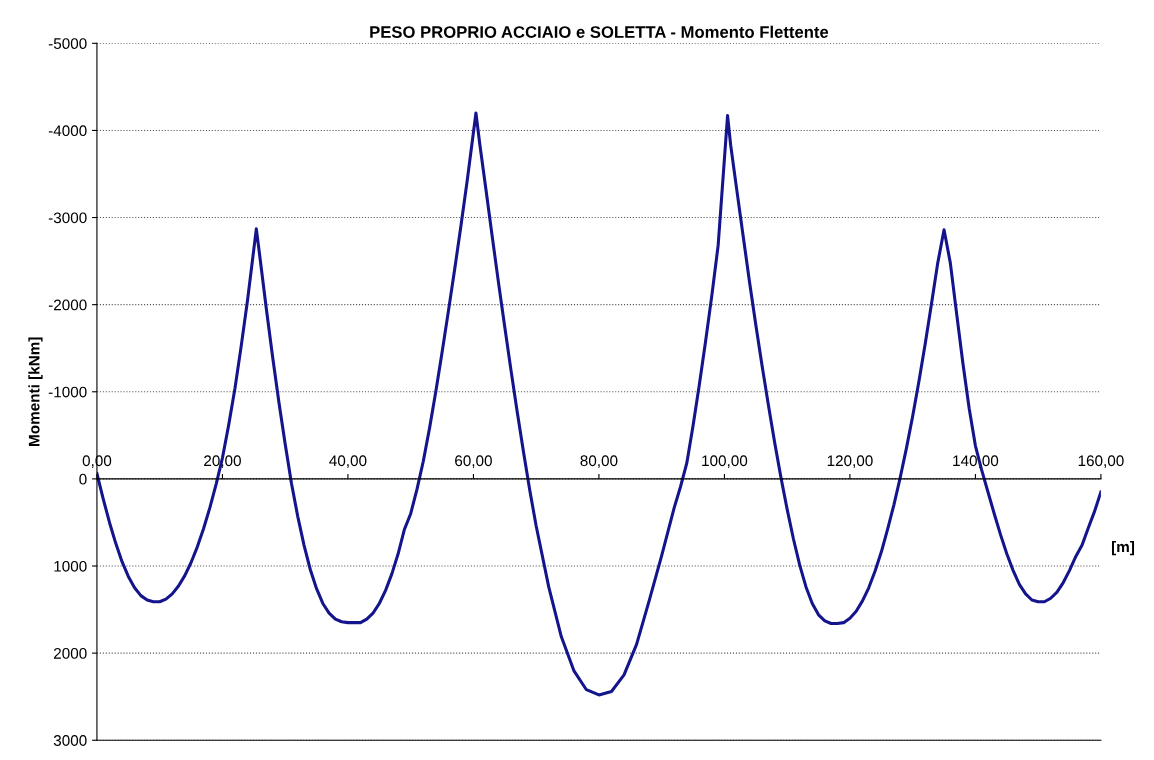 This screenshot has height=760, width=1154. What do you see at coordinates (67, 305) in the screenshot?
I see `y-tick-label: -2000` at bounding box center [67, 305].